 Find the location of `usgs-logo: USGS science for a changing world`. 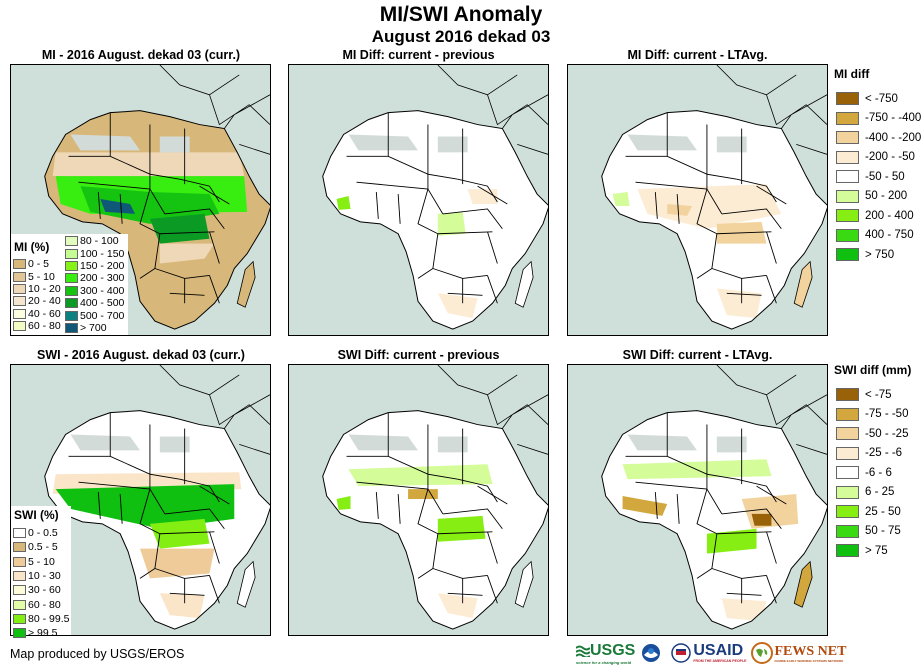

usgs-logo: USGS science for a changing world is located at coordinates (605, 653).